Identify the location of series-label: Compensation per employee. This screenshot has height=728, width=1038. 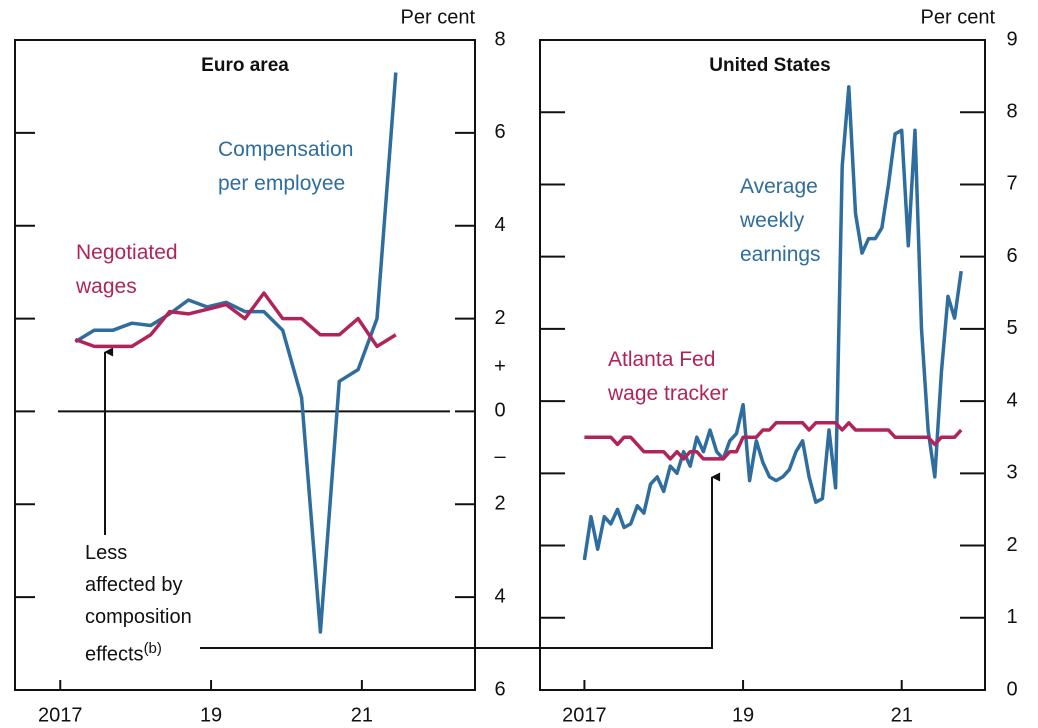
(286, 166).